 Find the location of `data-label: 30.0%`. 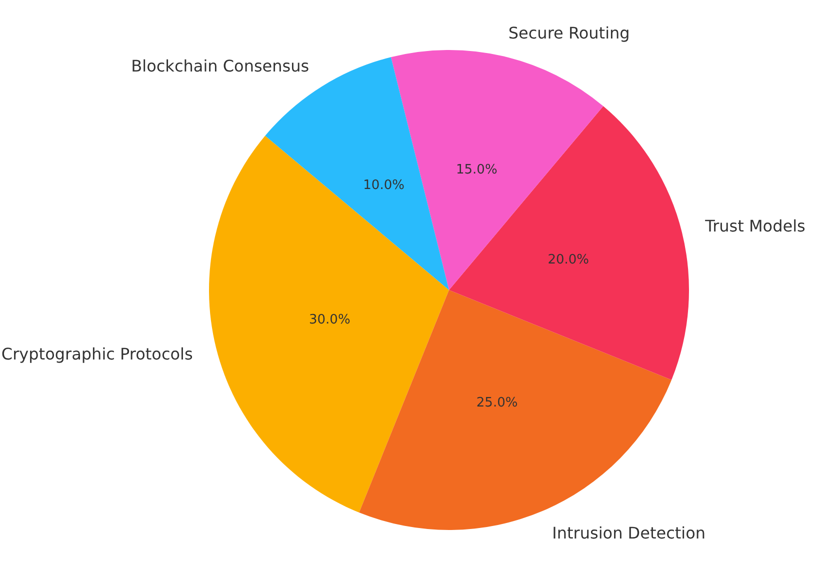

data-label: 30.0% is located at coordinates (329, 320).